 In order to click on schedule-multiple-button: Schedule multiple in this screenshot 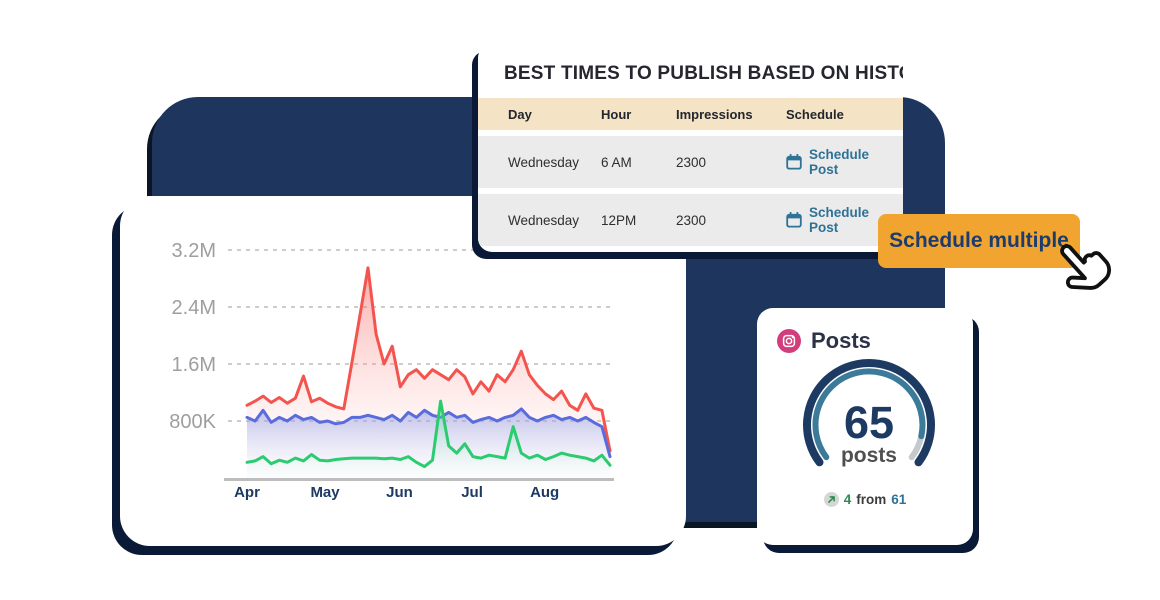, I will do `click(979, 241)`.